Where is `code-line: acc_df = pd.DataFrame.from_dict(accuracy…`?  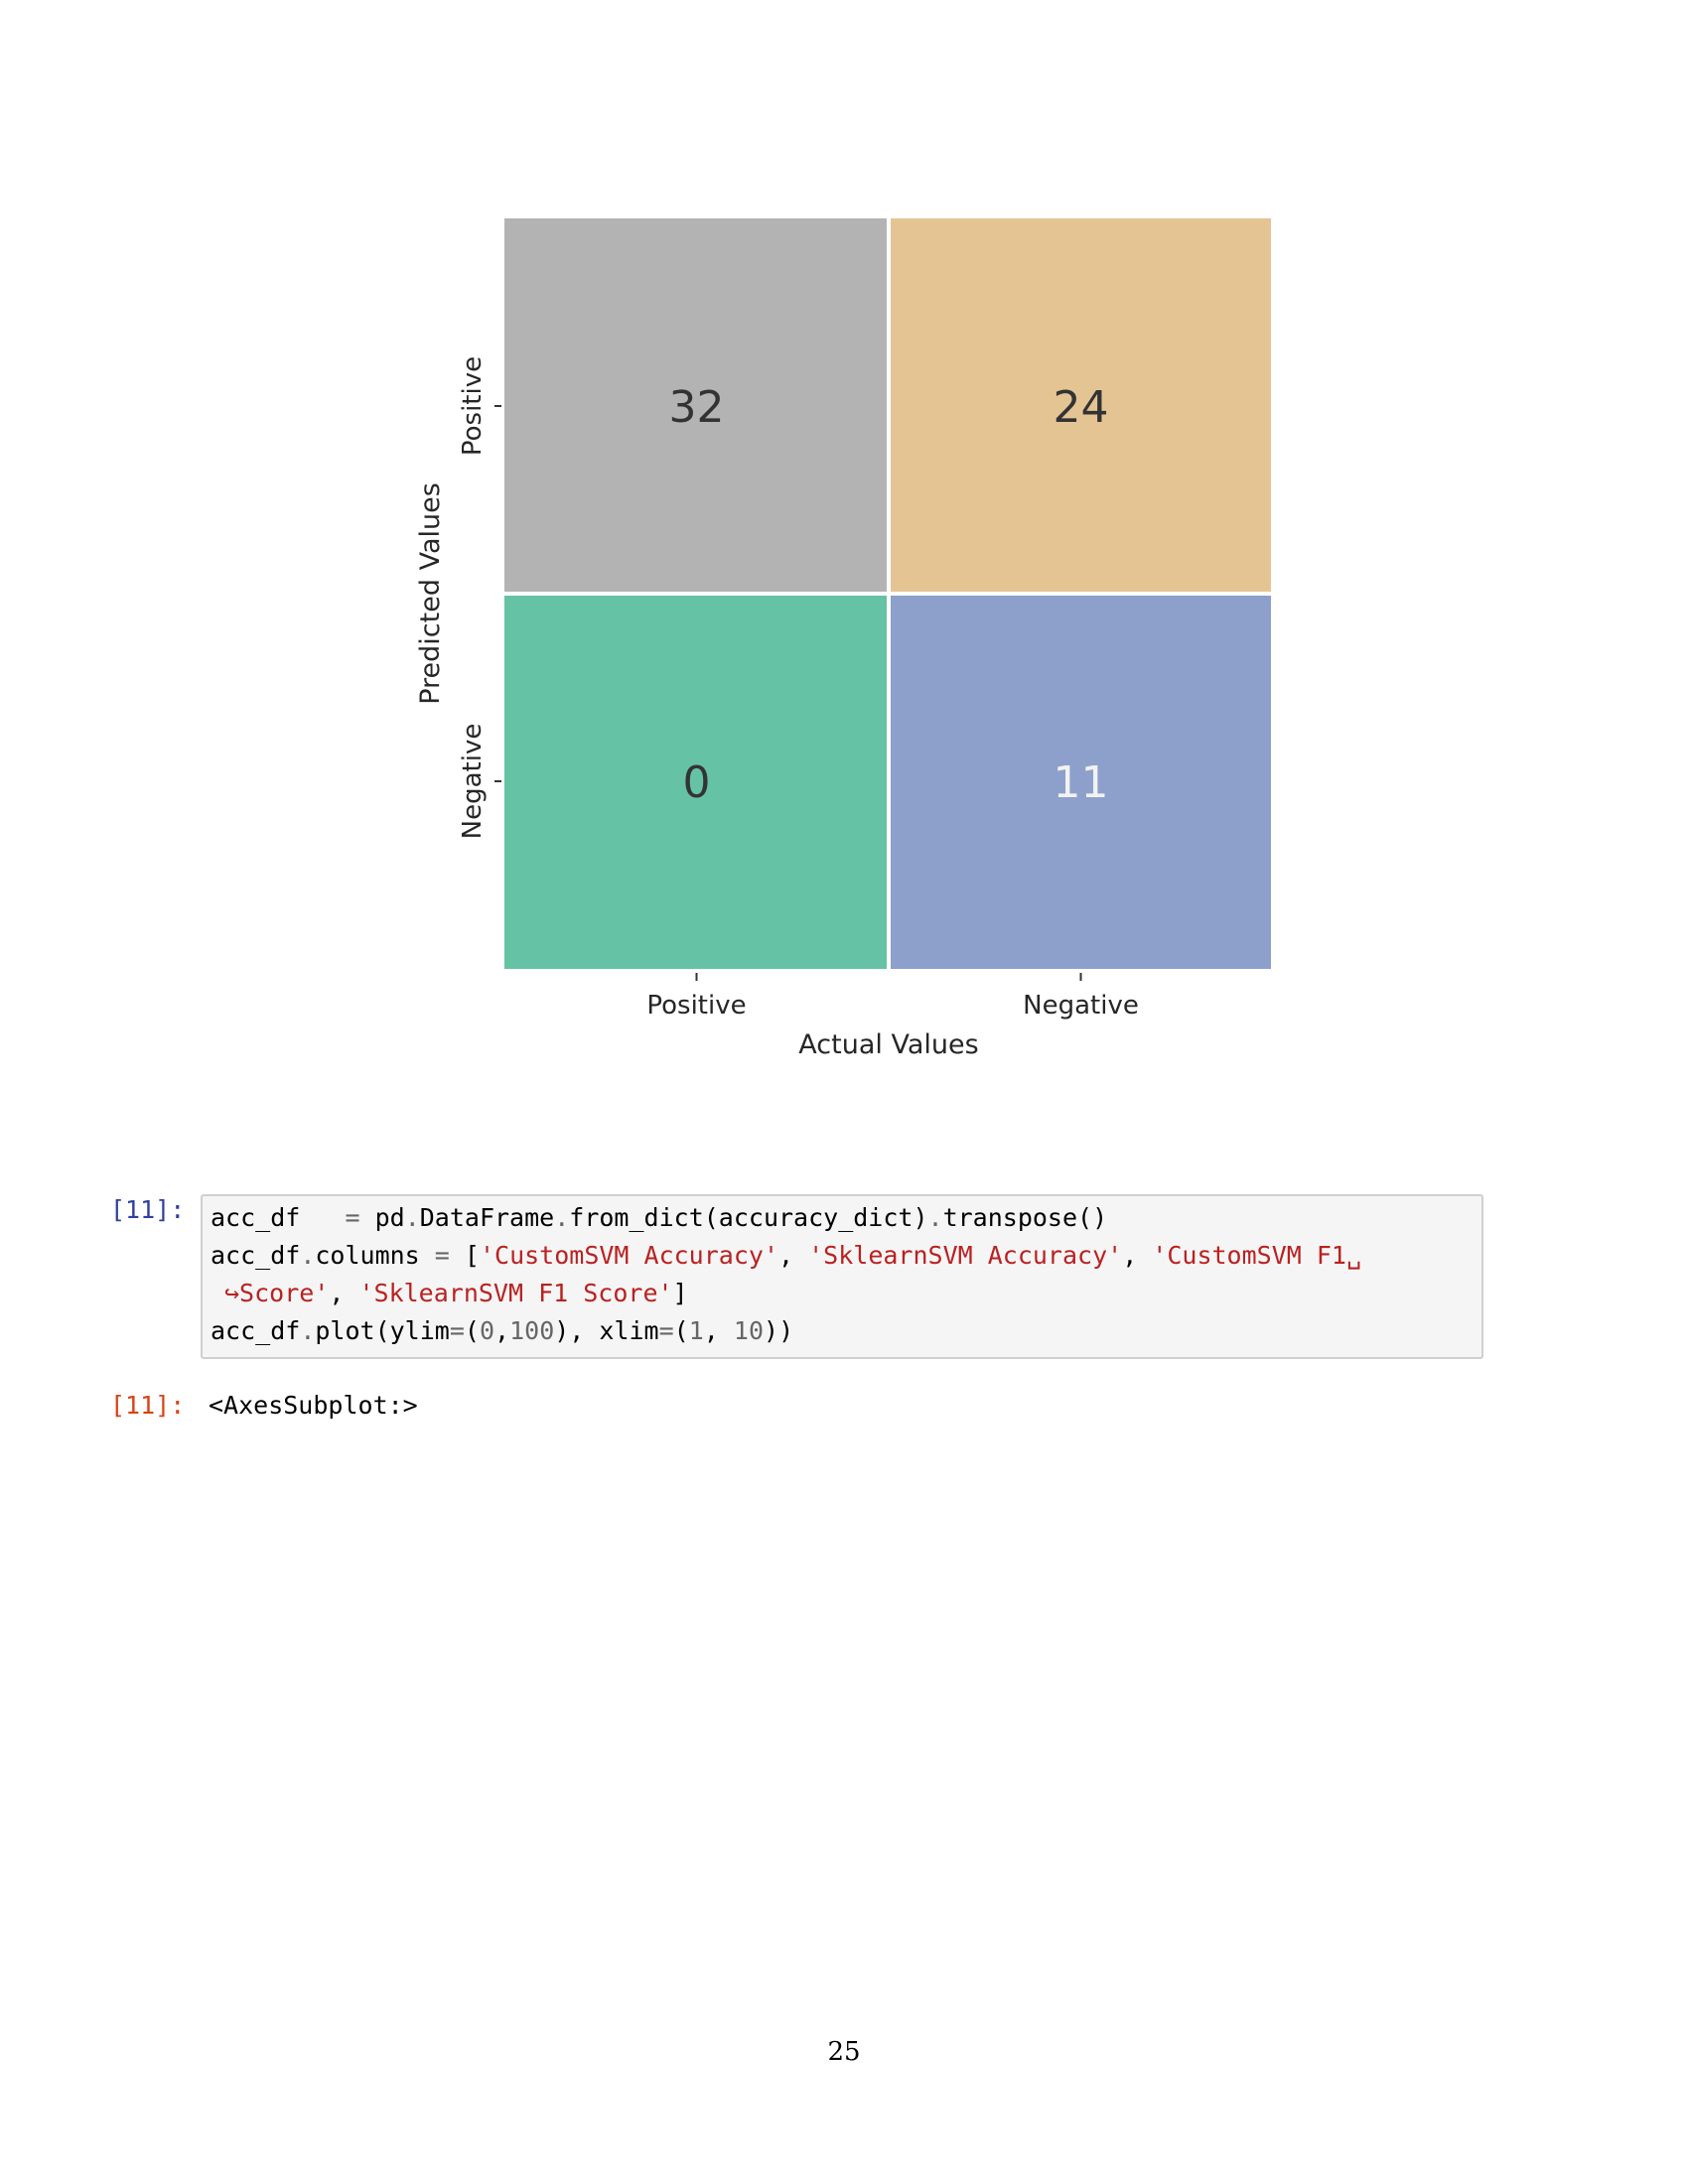
code-line: acc_df = pd.DataFrame.from_dict(accuracy… is located at coordinates (786, 1218).